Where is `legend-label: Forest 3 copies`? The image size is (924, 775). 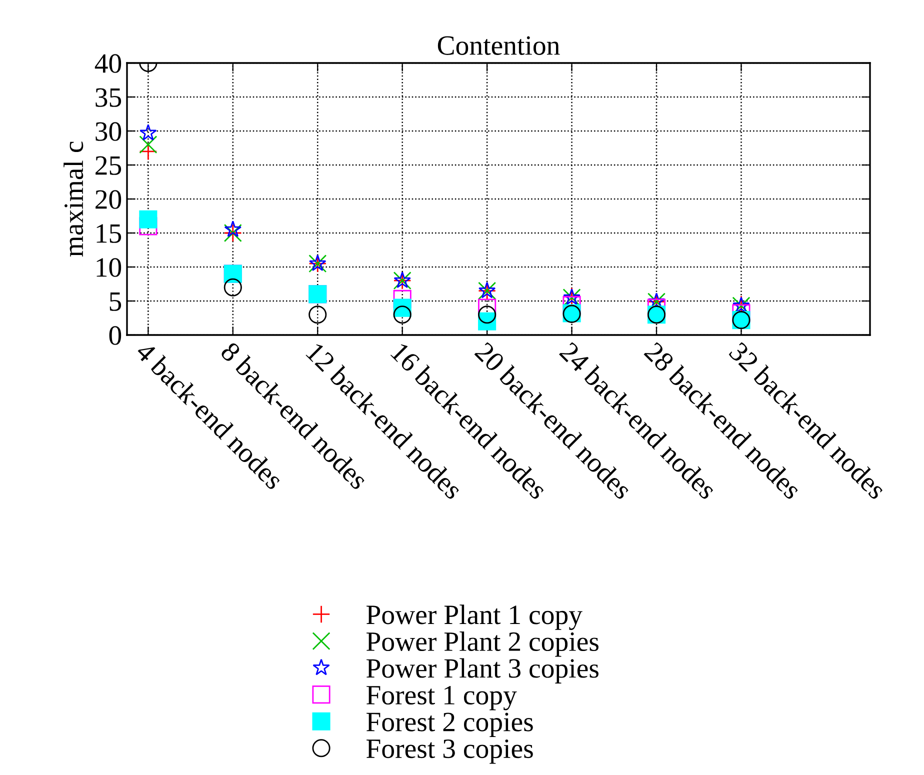 legend-label: Forest 3 copies is located at coordinates (449, 751).